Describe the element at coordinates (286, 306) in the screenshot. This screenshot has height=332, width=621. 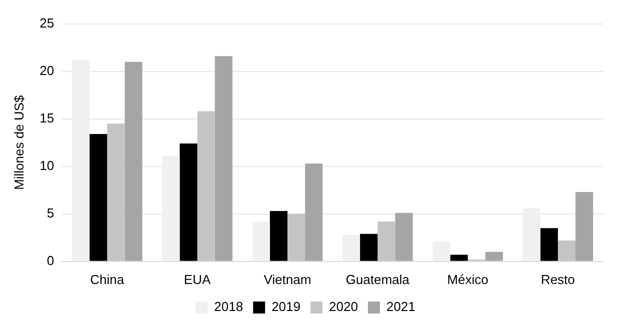
I see `legend-label: 2019` at that location.